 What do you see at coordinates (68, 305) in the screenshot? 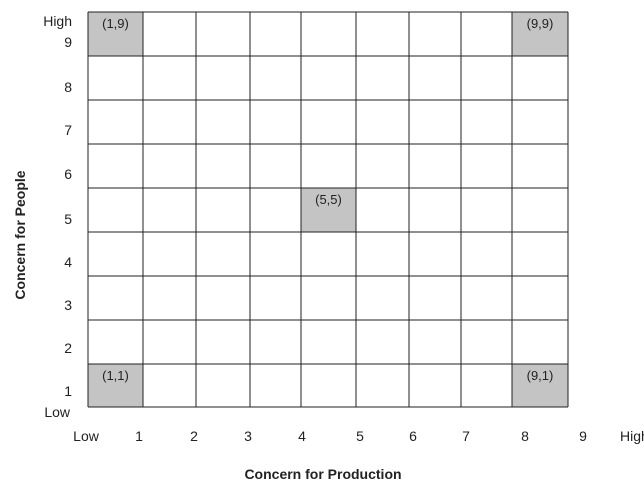
I see `y-tick-label: 3` at bounding box center [68, 305].